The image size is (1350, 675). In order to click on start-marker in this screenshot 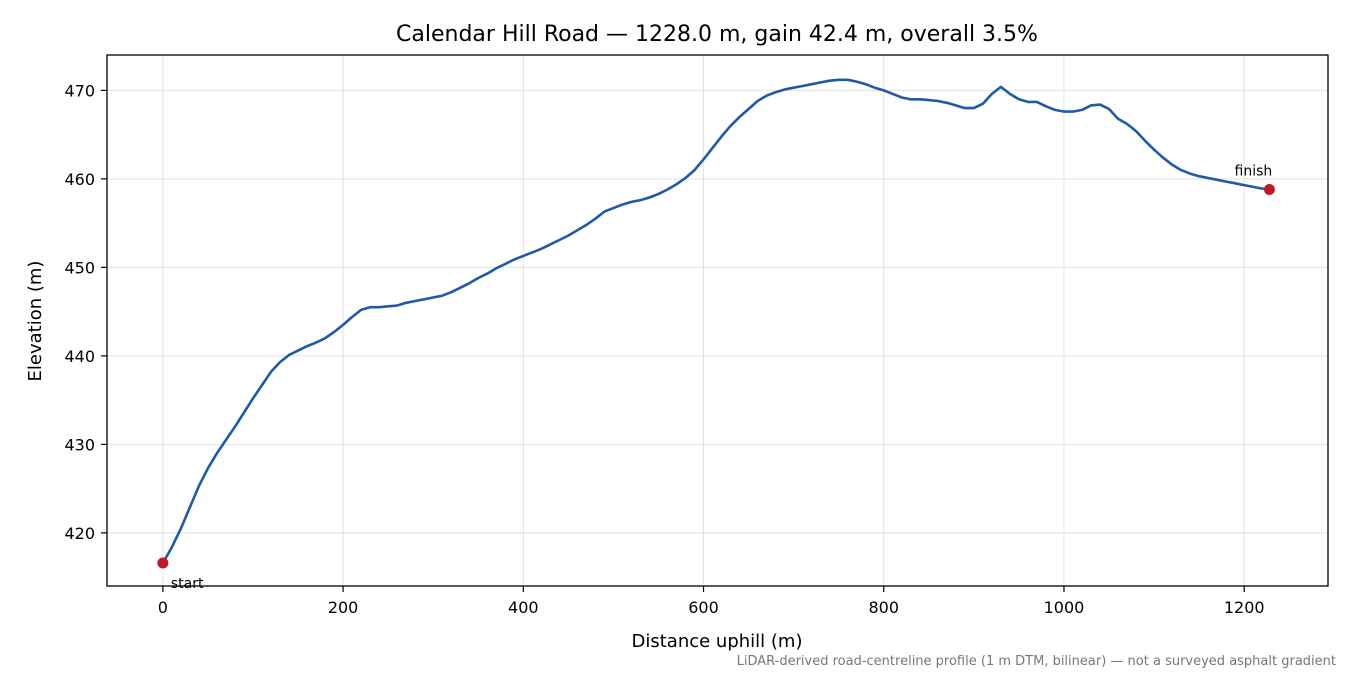, I will do `click(163, 563)`.